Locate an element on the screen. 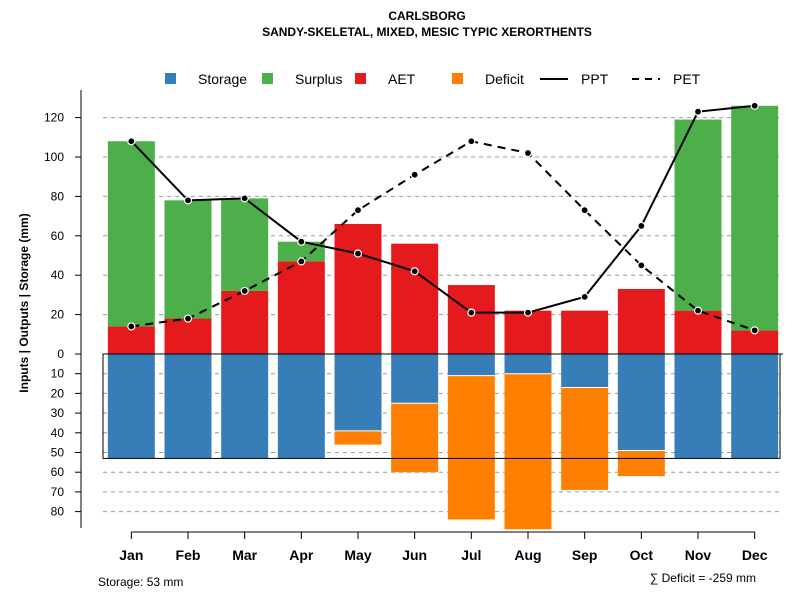  y-tick-label: 70 is located at coordinates (58, 492).